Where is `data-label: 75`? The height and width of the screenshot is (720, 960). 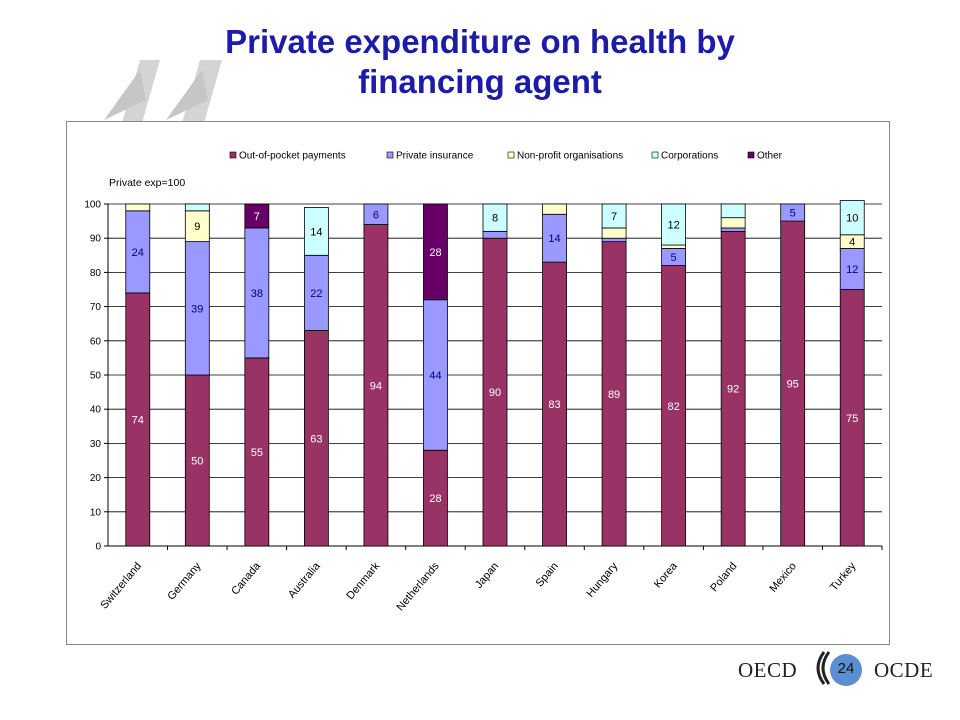
data-label: 75 is located at coordinates (852, 419).